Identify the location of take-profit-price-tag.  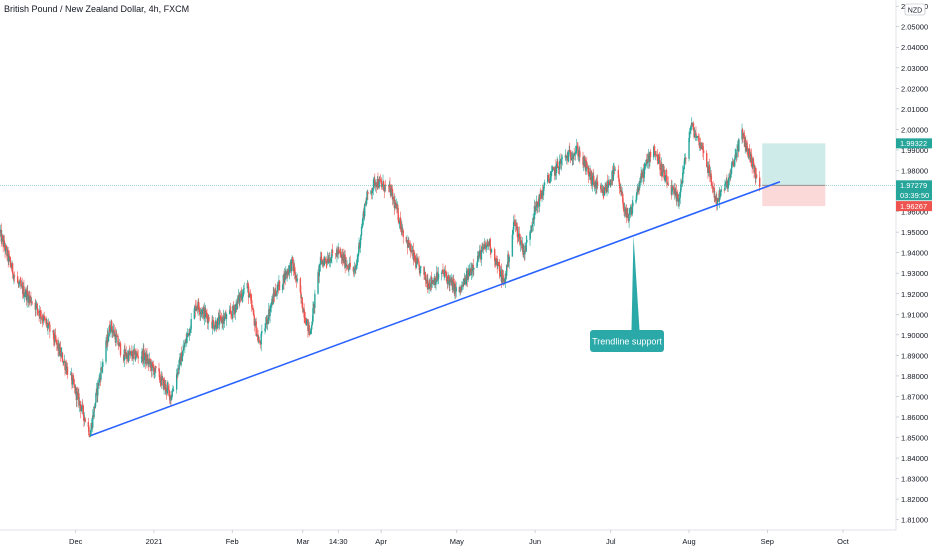
(914, 143).